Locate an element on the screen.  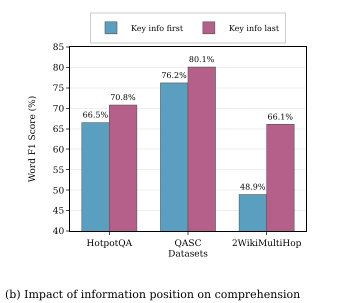
y-tick-label: 65 is located at coordinates (58, 129).